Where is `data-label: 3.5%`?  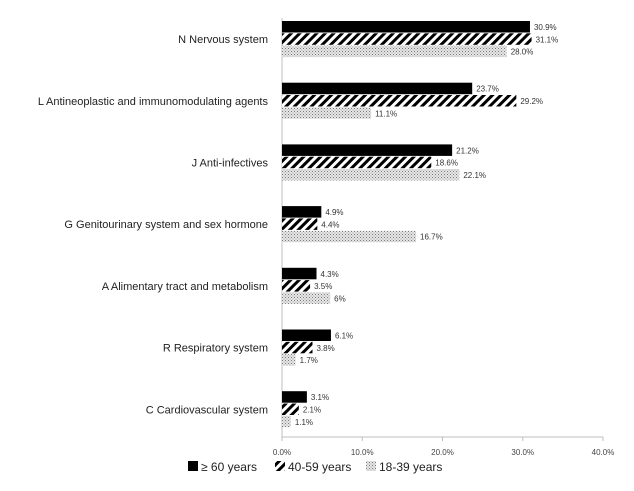
data-label: 3.5% is located at coordinates (323, 286).